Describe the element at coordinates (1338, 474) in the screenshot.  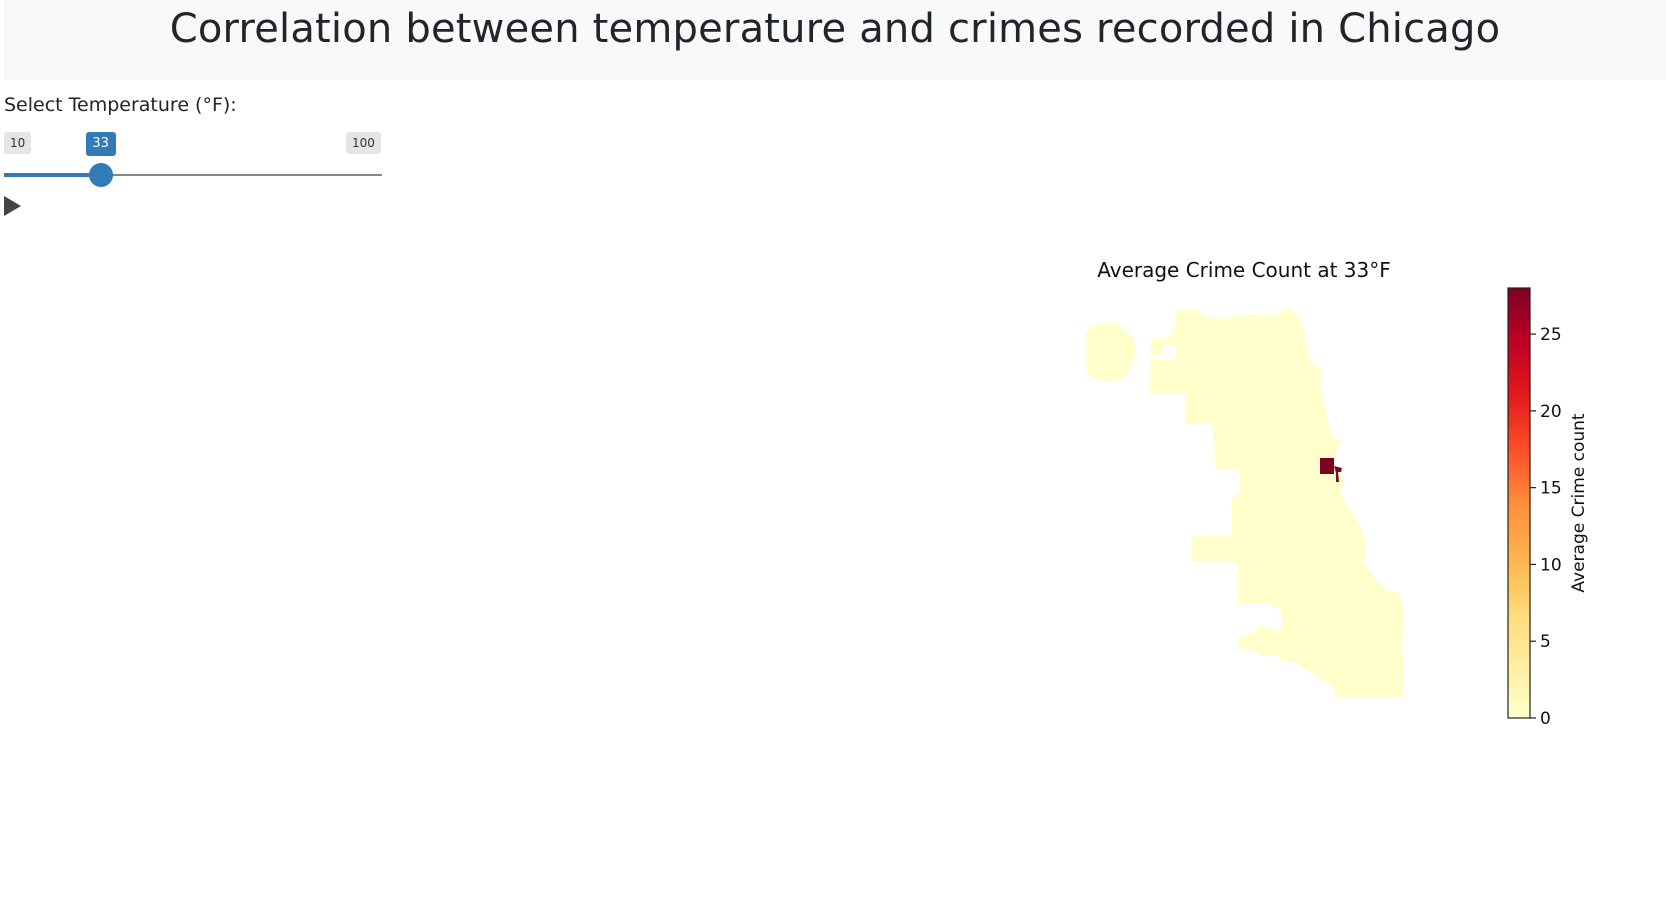
I see `map-region-loop-east` at that location.